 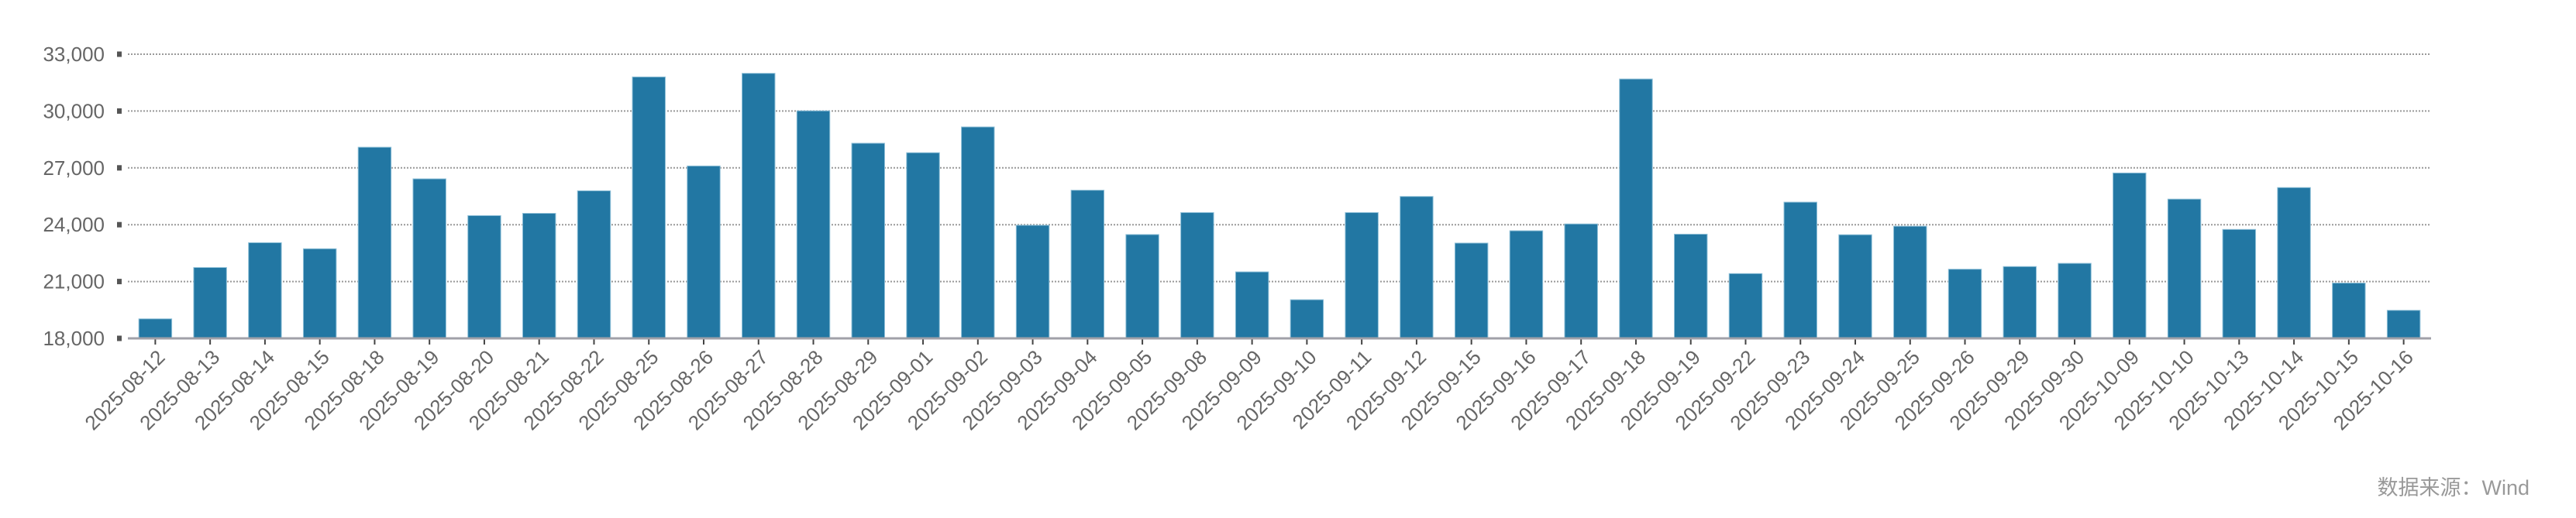 What do you see at coordinates (2453, 488) in the screenshot?
I see `data-source-note: 数据来源：Wind` at bounding box center [2453, 488].